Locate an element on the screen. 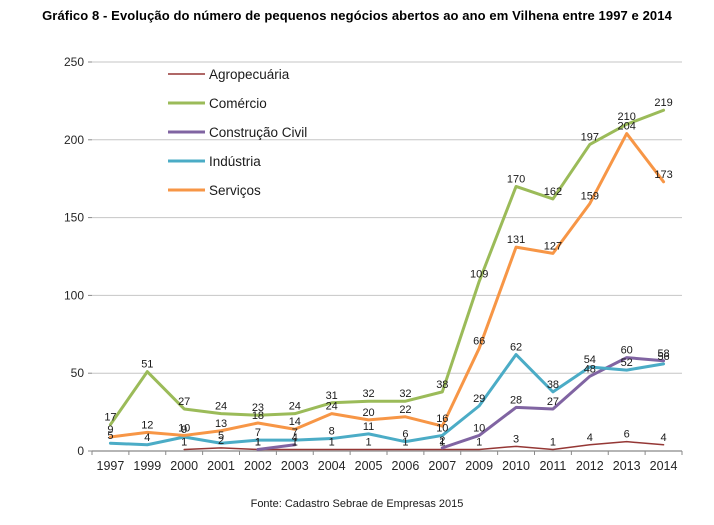 The image size is (714, 525). data-label-servicos: 127 is located at coordinates (553, 246).